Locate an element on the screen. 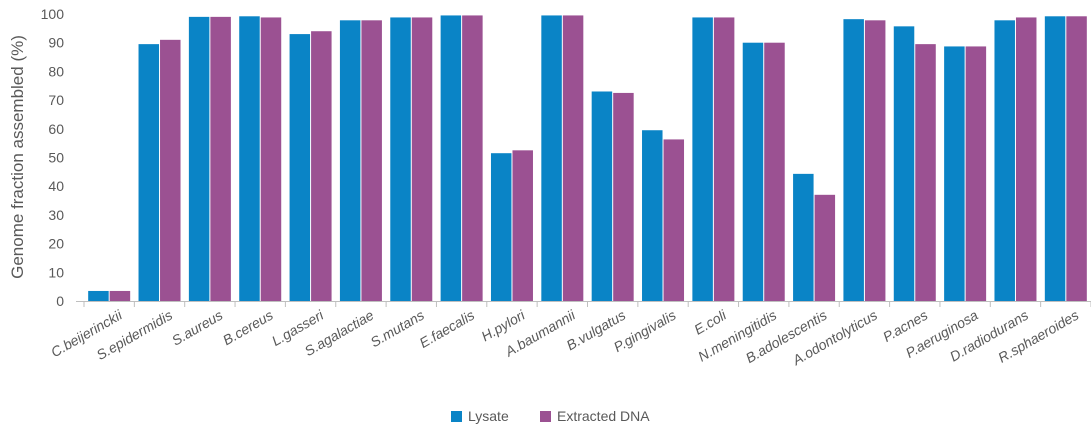 The image size is (1091, 434). y-tick-label: 60 is located at coordinates (56, 129).